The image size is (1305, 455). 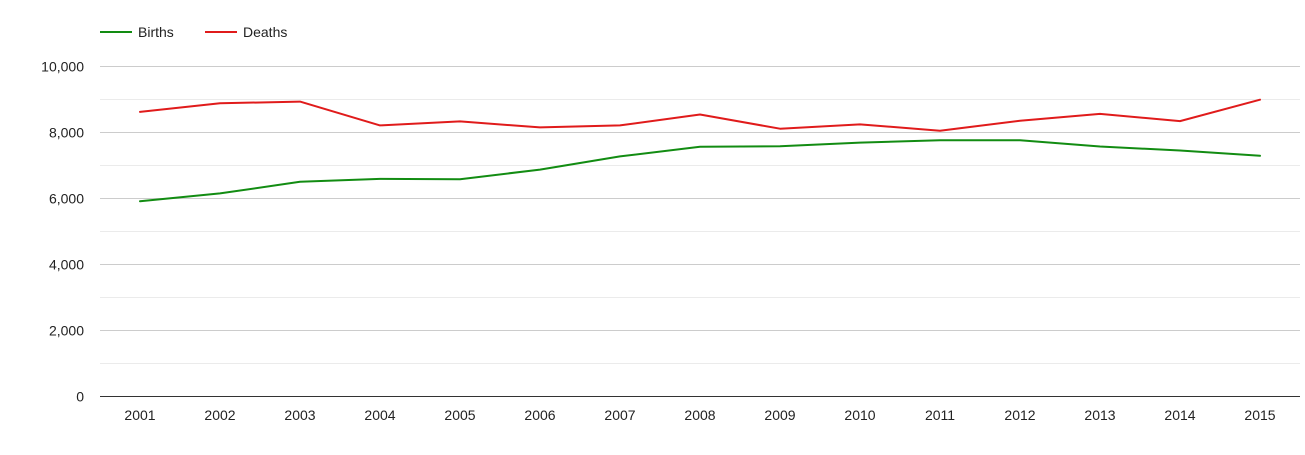 I want to click on series-line-births, so click(x=700, y=171).